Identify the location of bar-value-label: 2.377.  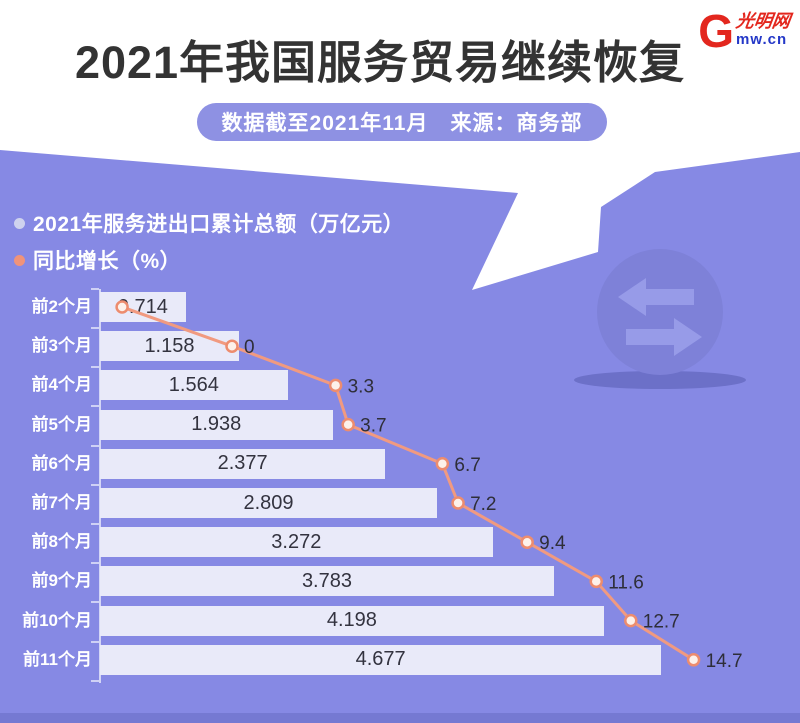
(242, 463).